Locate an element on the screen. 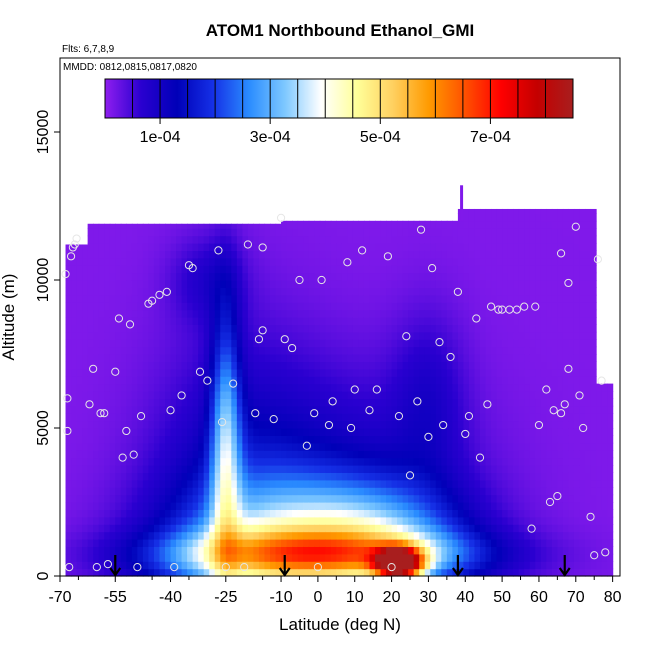 The height and width of the screenshot is (650, 650). colorbar-labels: 1e-04 3e-04 5e-04 7e-04 is located at coordinates (325, 132).